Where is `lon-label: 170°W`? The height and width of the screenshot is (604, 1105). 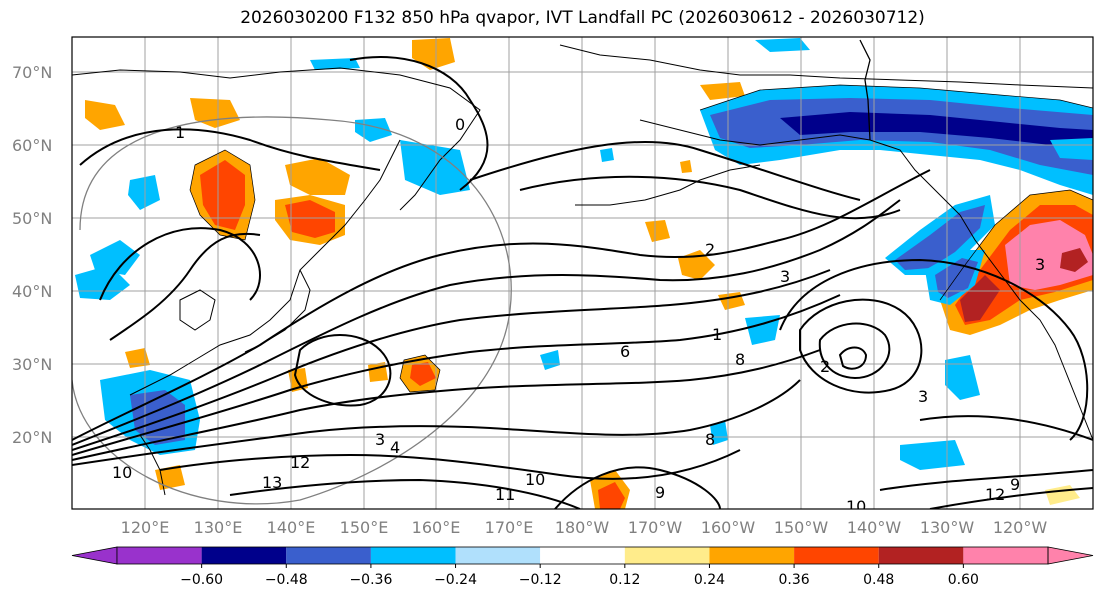
lon-label: 170°W is located at coordinates (655, 527).